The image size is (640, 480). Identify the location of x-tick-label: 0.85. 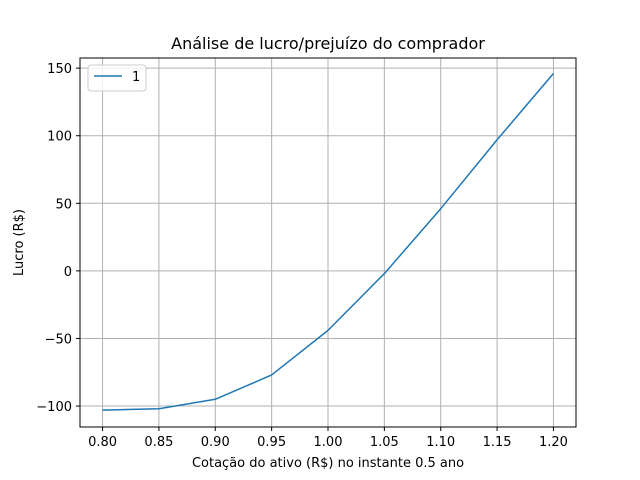
(158, 442).